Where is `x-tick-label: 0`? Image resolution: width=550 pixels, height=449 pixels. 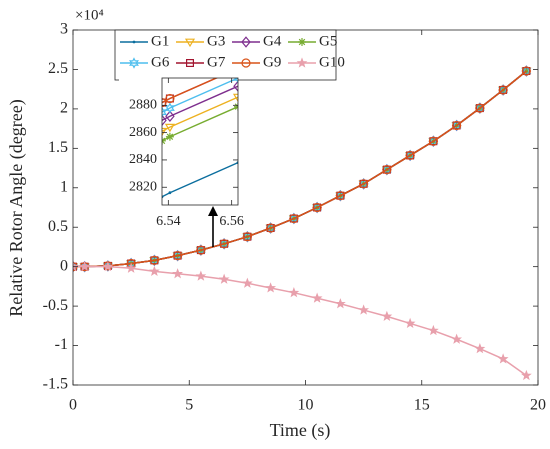
x-tick-label: 0 is located at coordinates (73, 405).